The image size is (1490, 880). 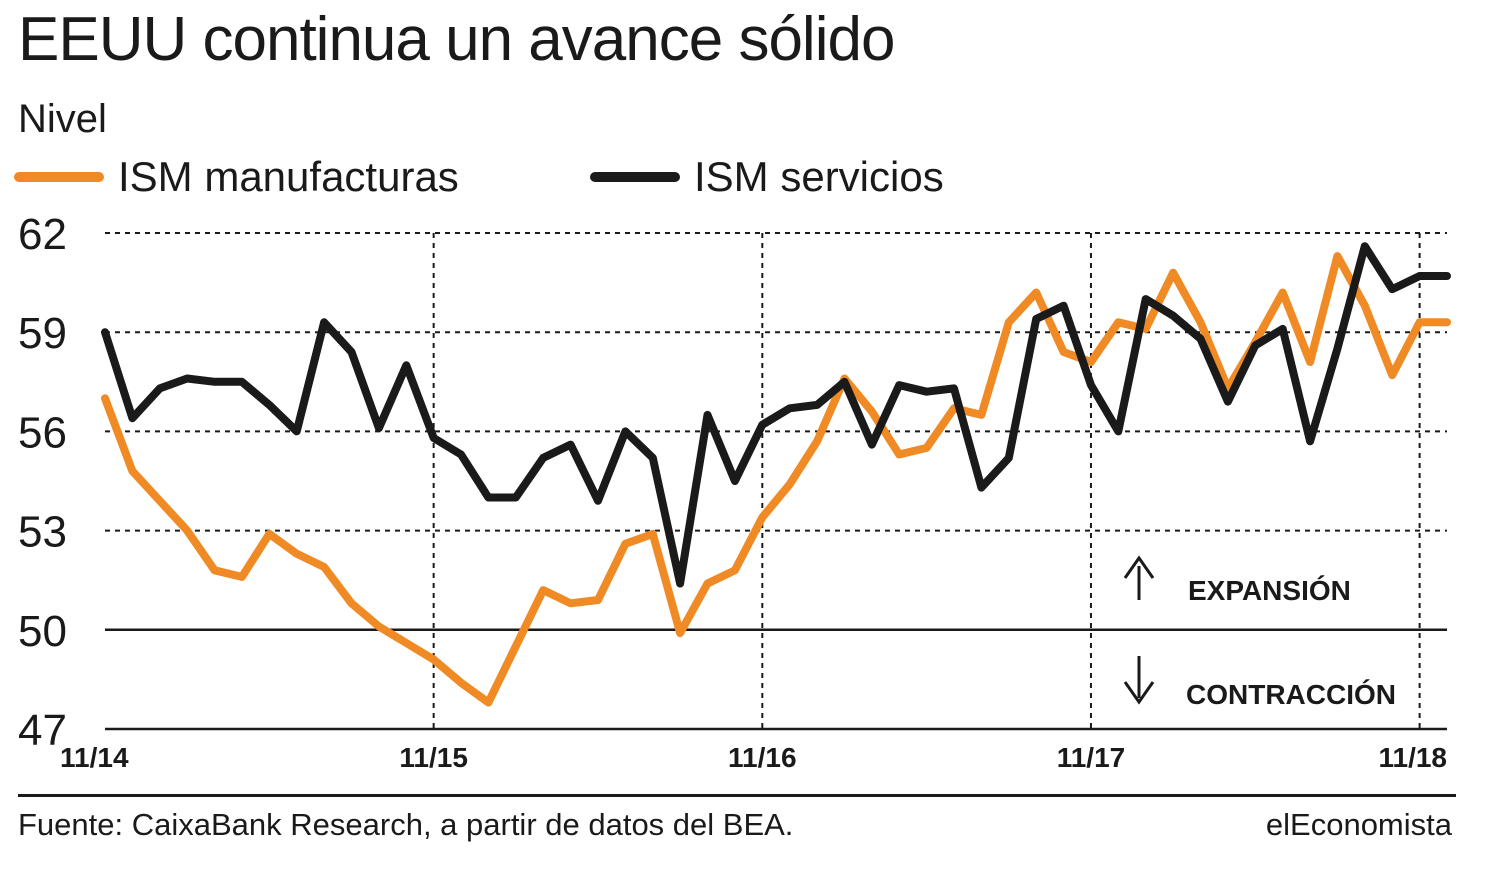 What do you see at coordinates (819, 176) in the screenshot?
I see `legend-label-servicios: ISM servicios` at bounding box center [819, 176].